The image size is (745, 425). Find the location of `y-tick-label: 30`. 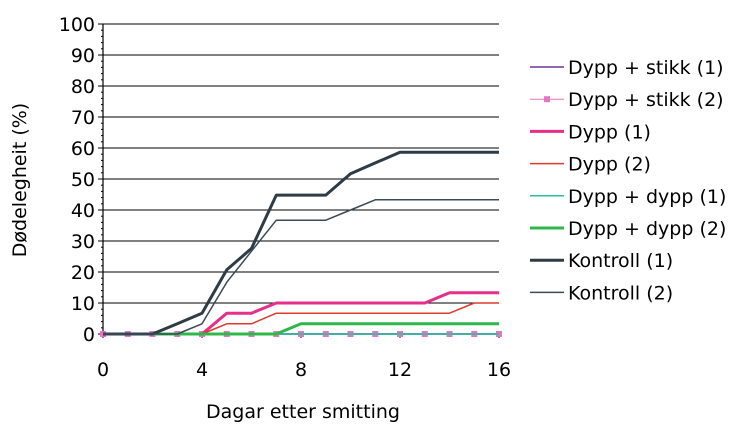

y-tick-label: 30 is located at coordinates (83, 242).